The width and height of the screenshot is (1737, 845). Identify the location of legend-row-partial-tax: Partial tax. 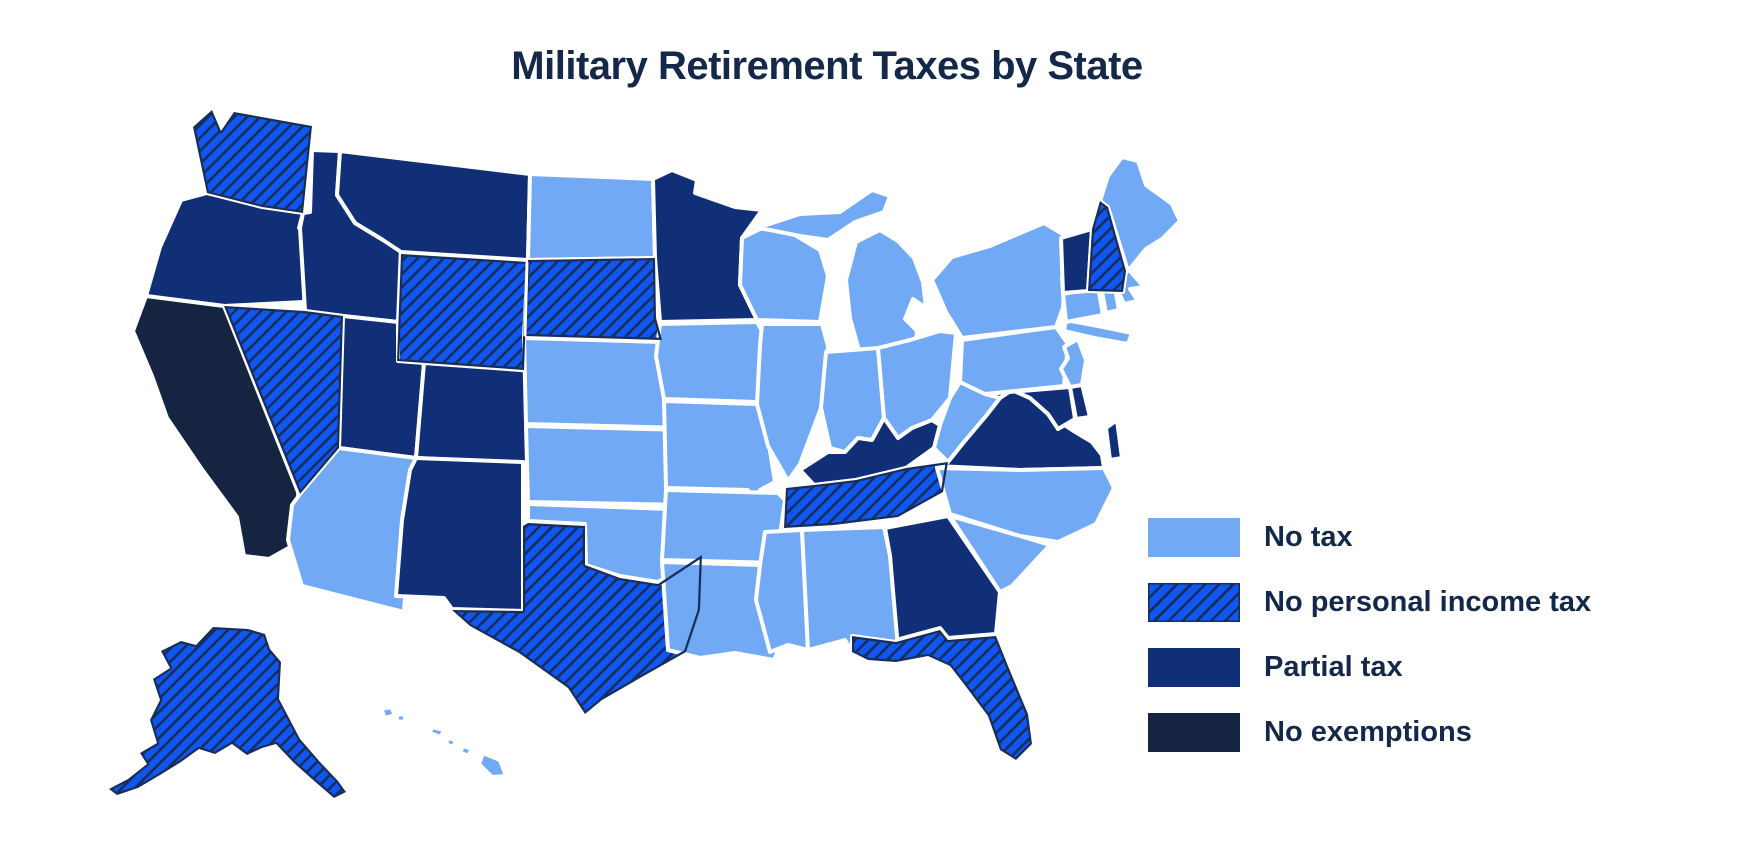
(1369, 667).